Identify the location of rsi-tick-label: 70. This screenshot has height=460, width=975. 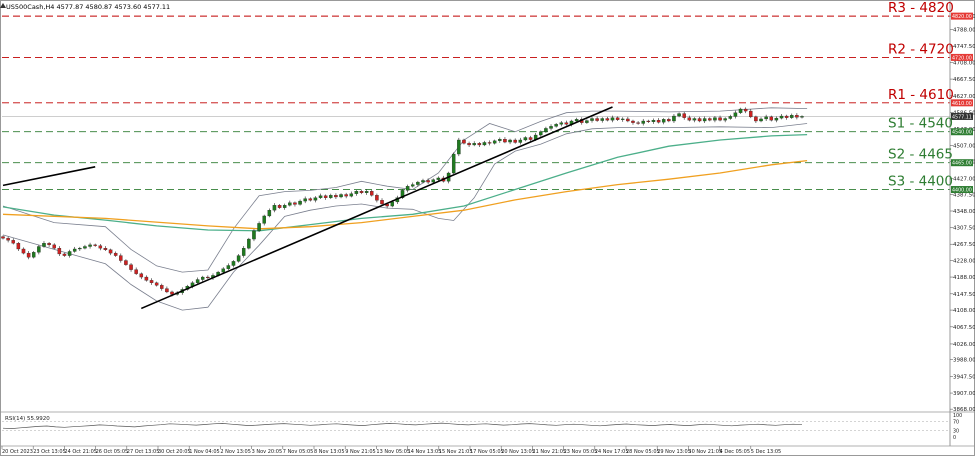
(956, 423).